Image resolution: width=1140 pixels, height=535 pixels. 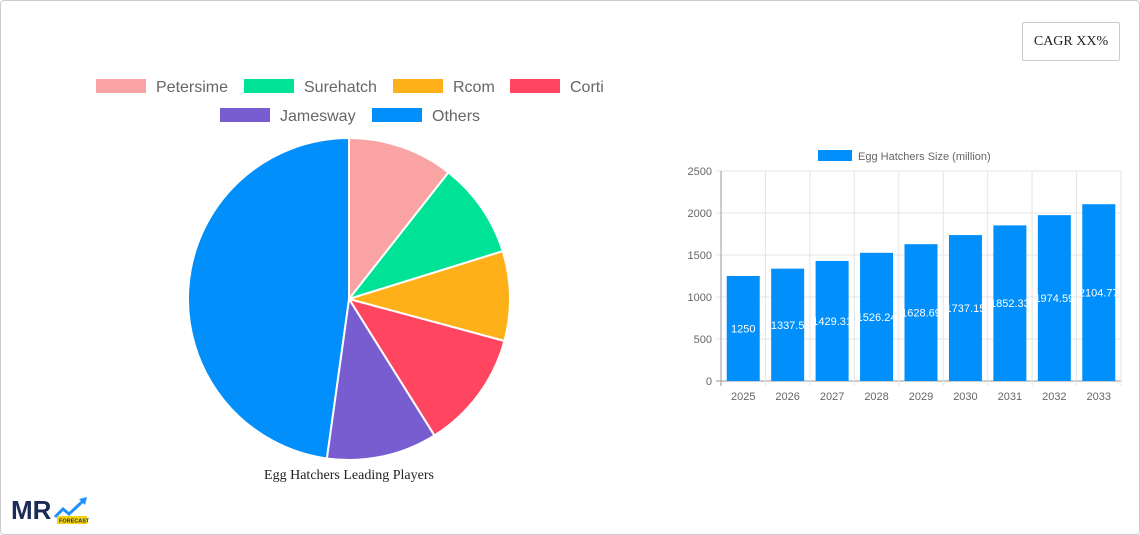 I want to click on bar-2029, so click(x=921, y=312).